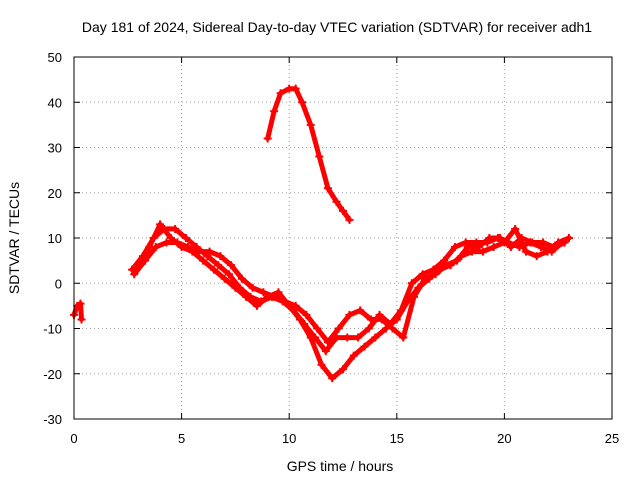 This screenshot has height=480, width=640. Describe the element at coordinates (289, 438) in the screenshot. I see `x-tick-label: 10` at that location.